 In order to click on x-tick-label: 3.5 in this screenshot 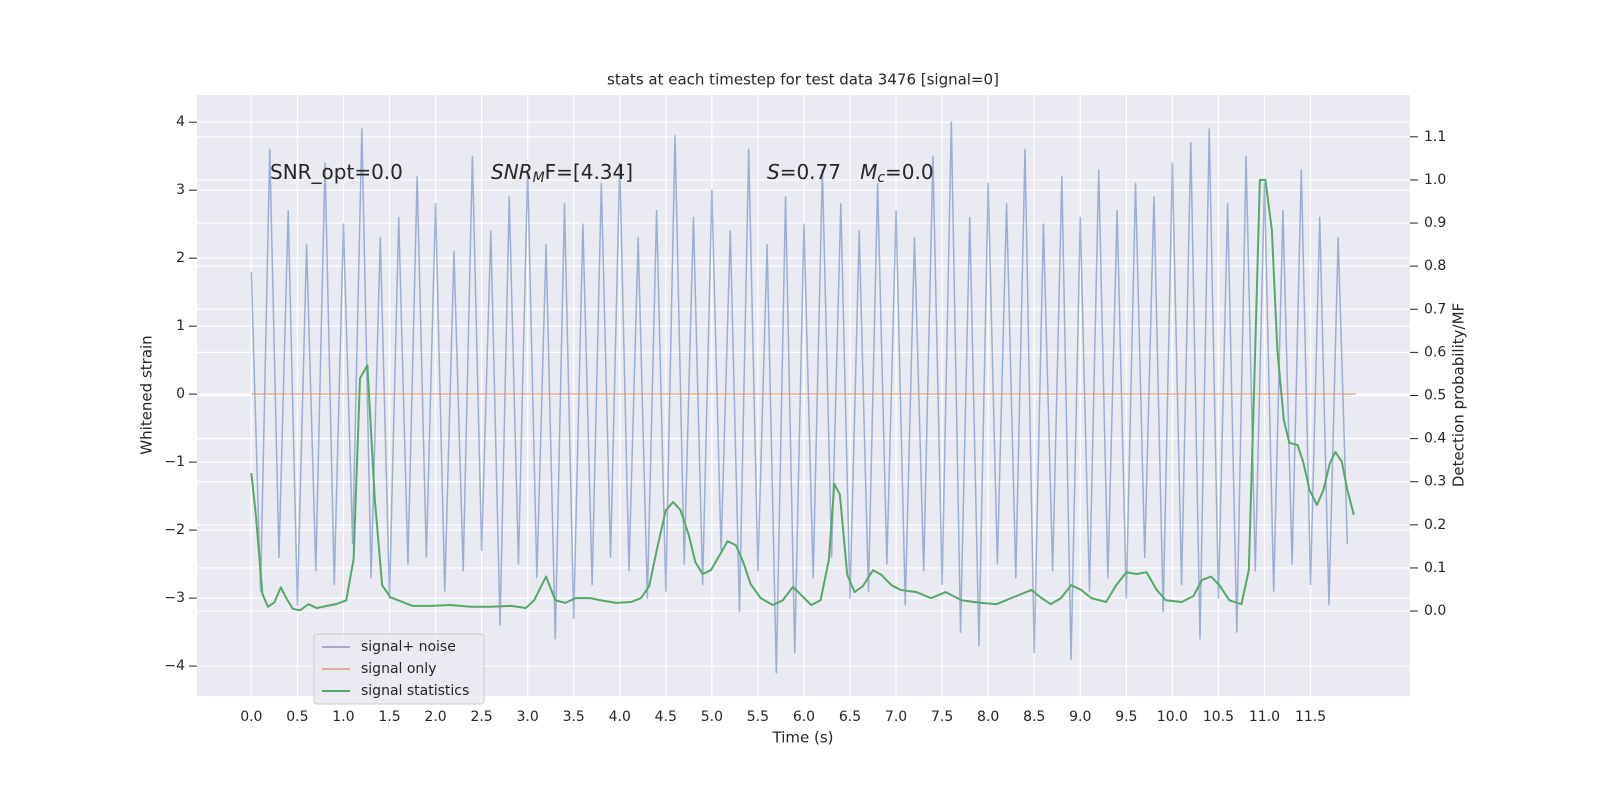, I will do `click(574, 717)`.